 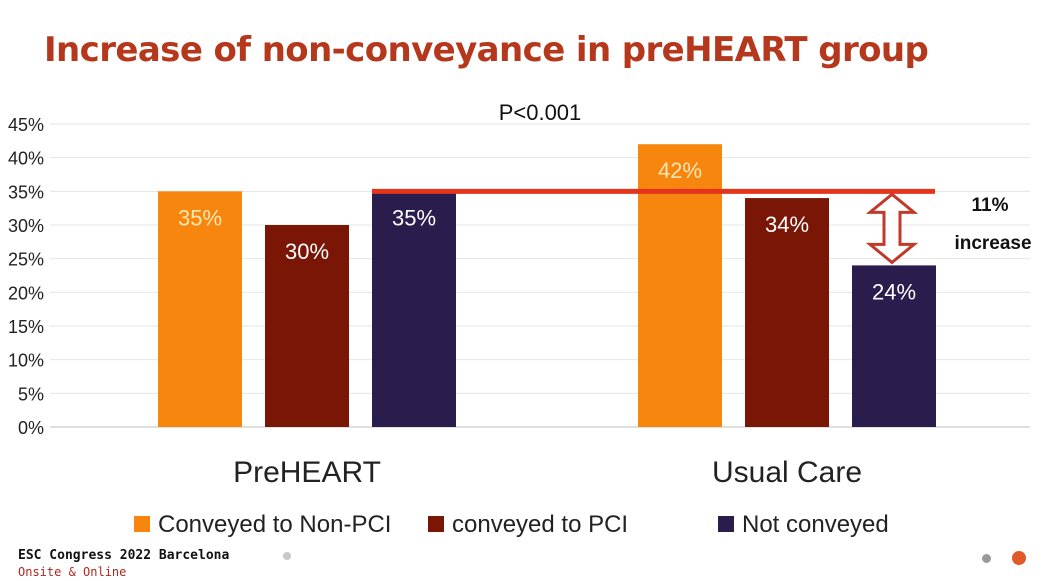 I want to click on y-tick-label: 15%, so click(x=26, y=327).